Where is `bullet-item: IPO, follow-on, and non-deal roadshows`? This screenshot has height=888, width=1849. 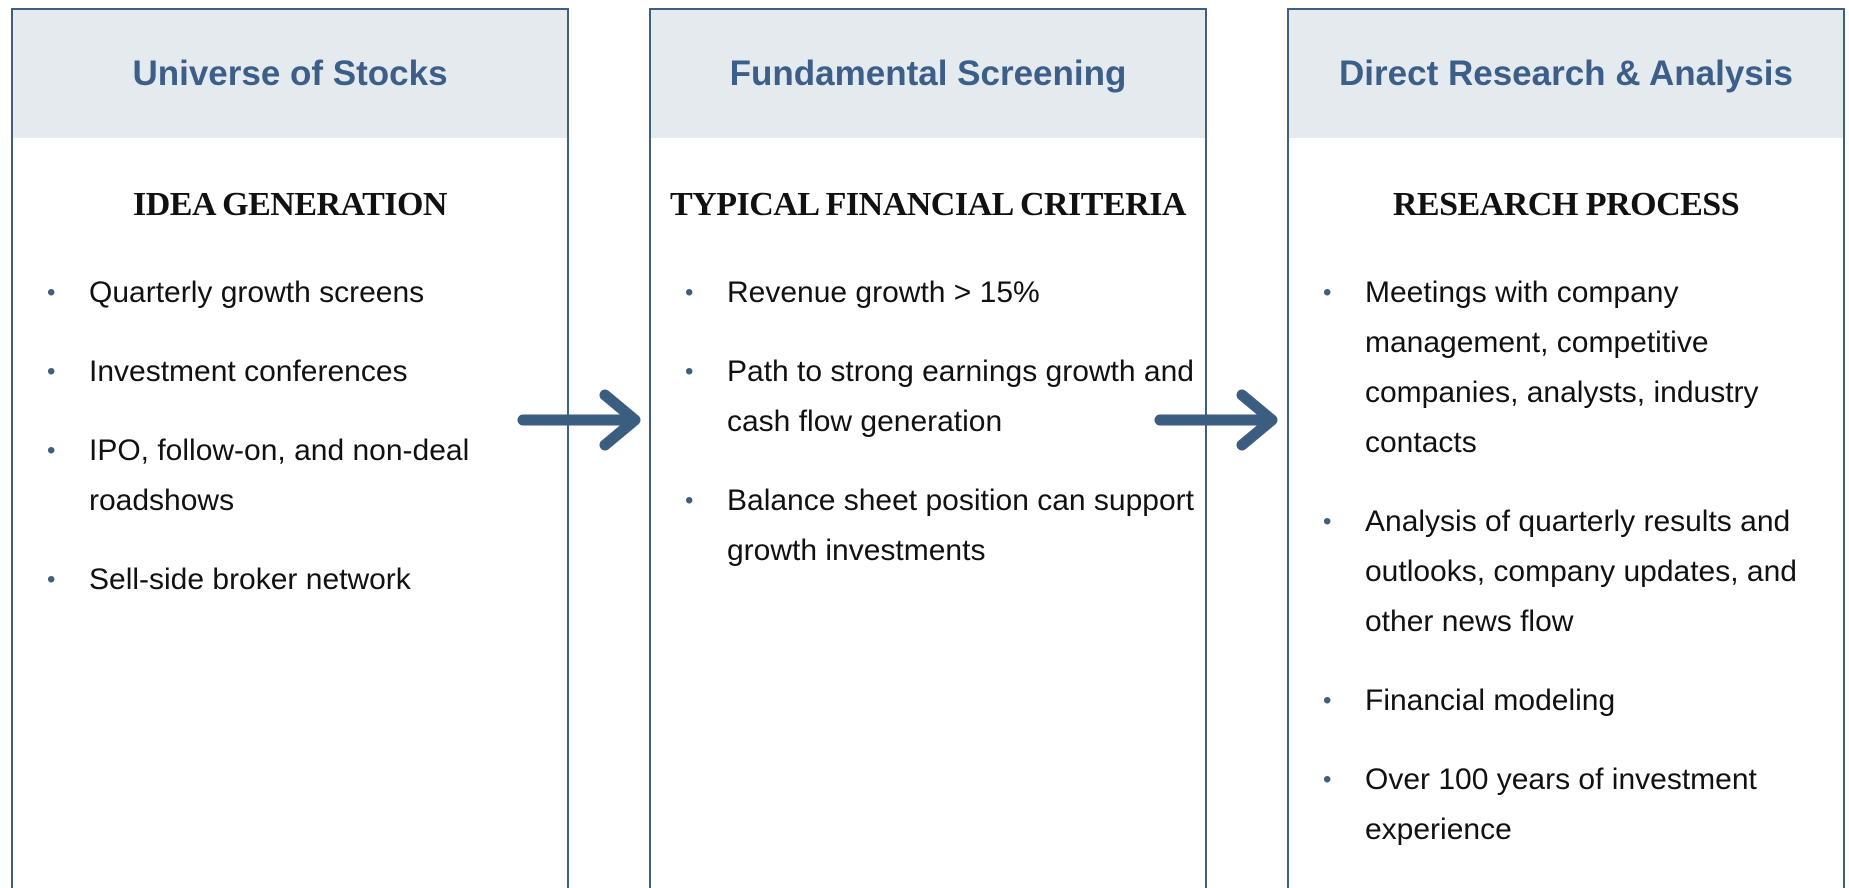 bullet-item: IPO, follow-on, and non-deal roadshows is located at coordinates (302, 476).